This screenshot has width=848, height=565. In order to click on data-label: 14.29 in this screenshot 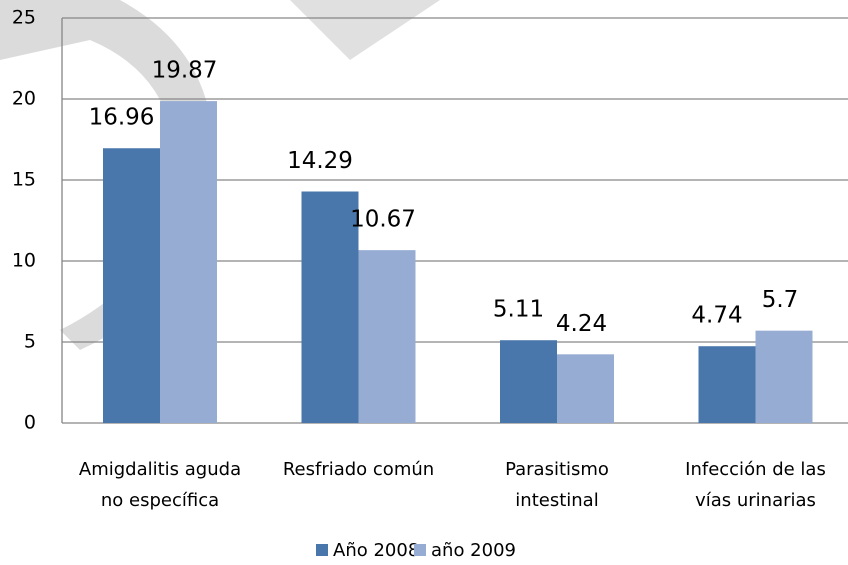, I will do `click(320, 161)`.